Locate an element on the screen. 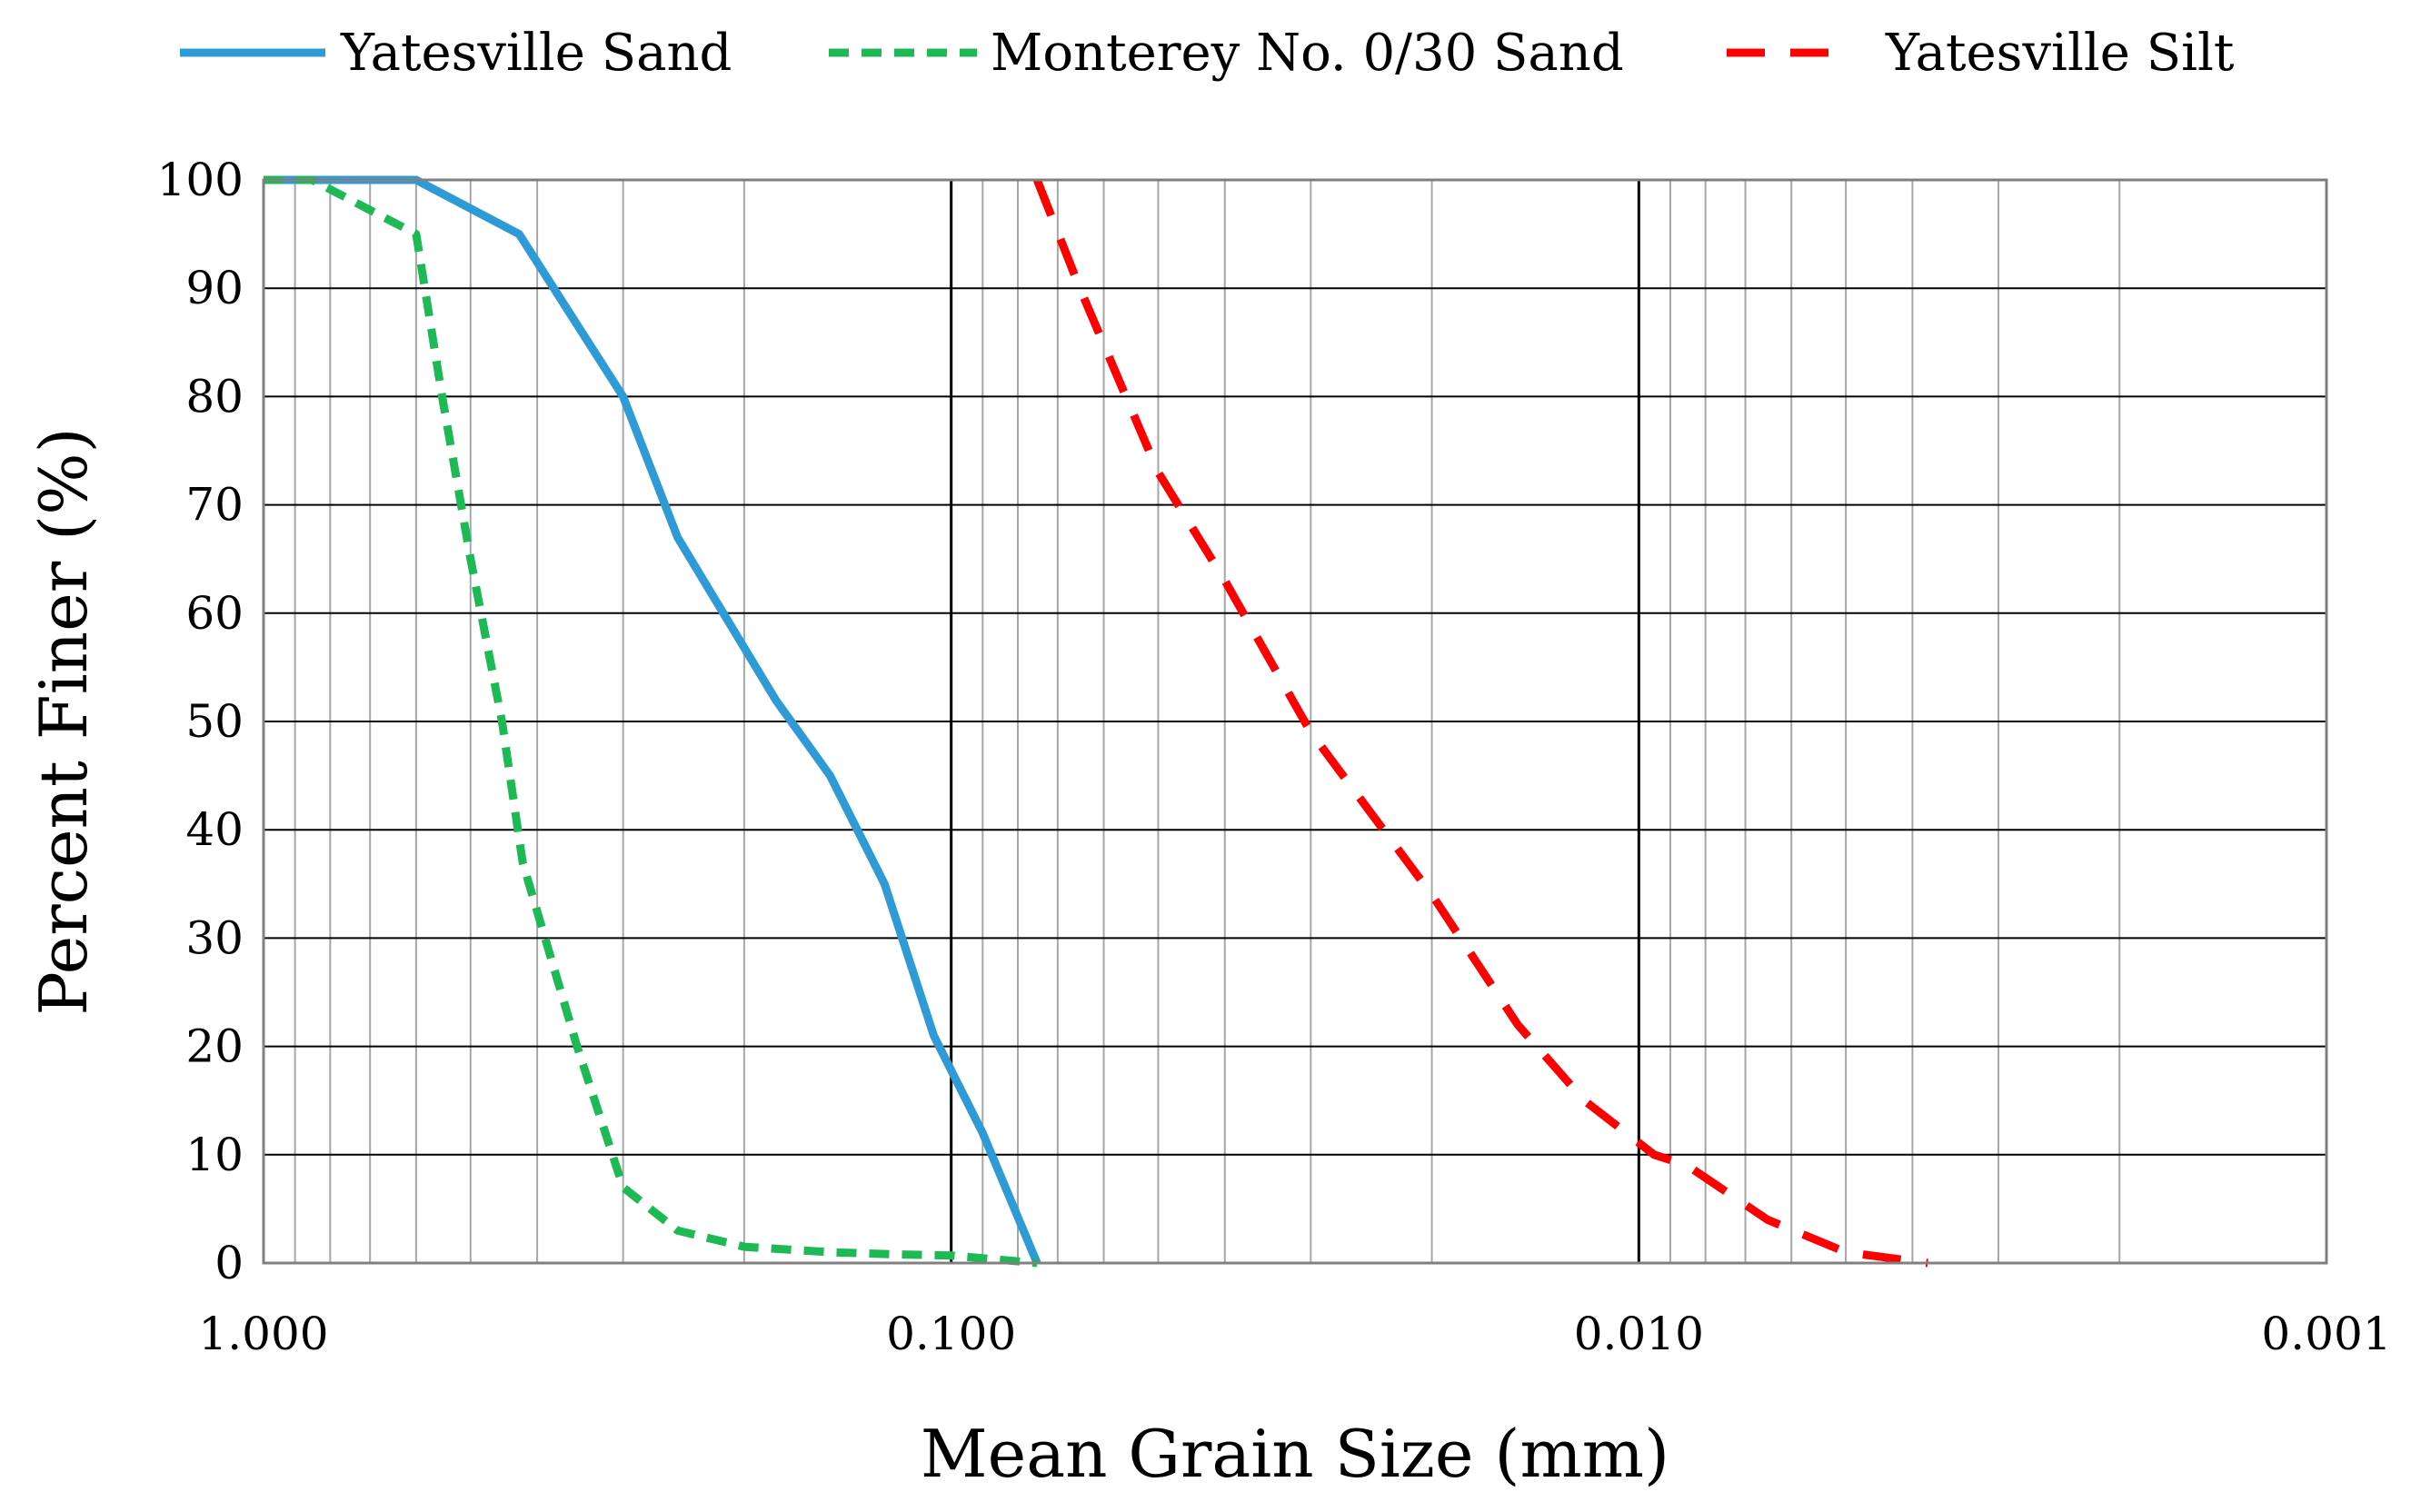  y-tick-label: 100 is located at coordinates (201, 180).